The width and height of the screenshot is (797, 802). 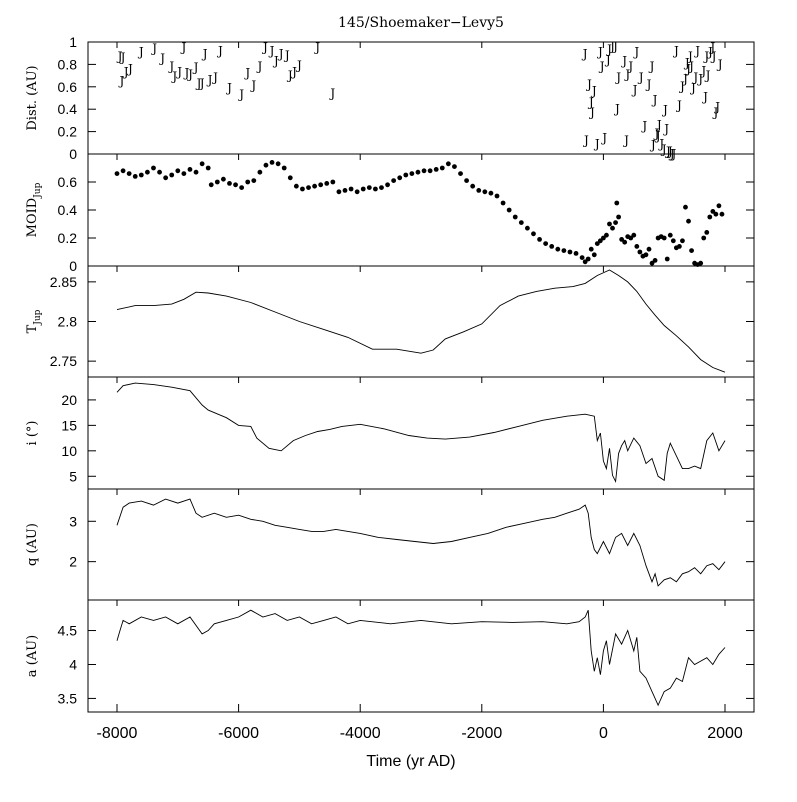 I want to click on y-axis-label-a: a (AU), so click(x=32, y=656).